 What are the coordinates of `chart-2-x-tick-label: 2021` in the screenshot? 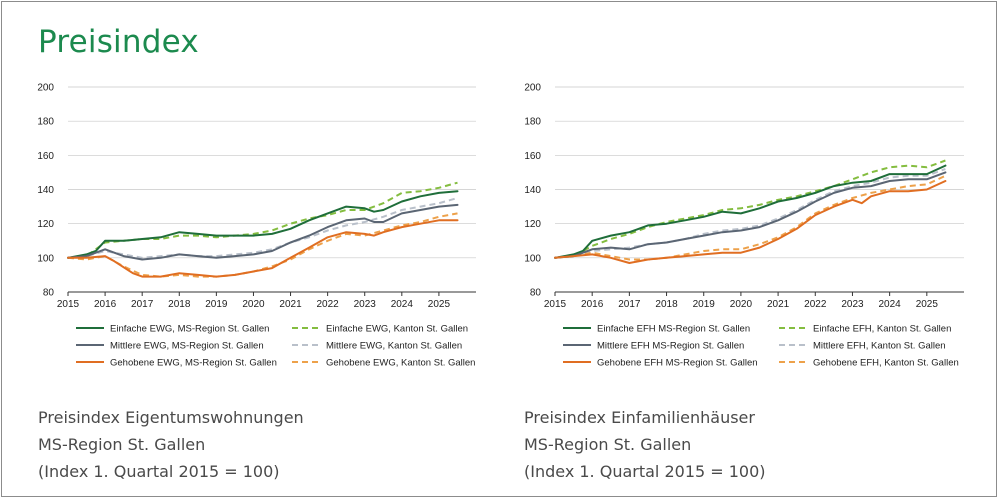 It's located at (778, 304).